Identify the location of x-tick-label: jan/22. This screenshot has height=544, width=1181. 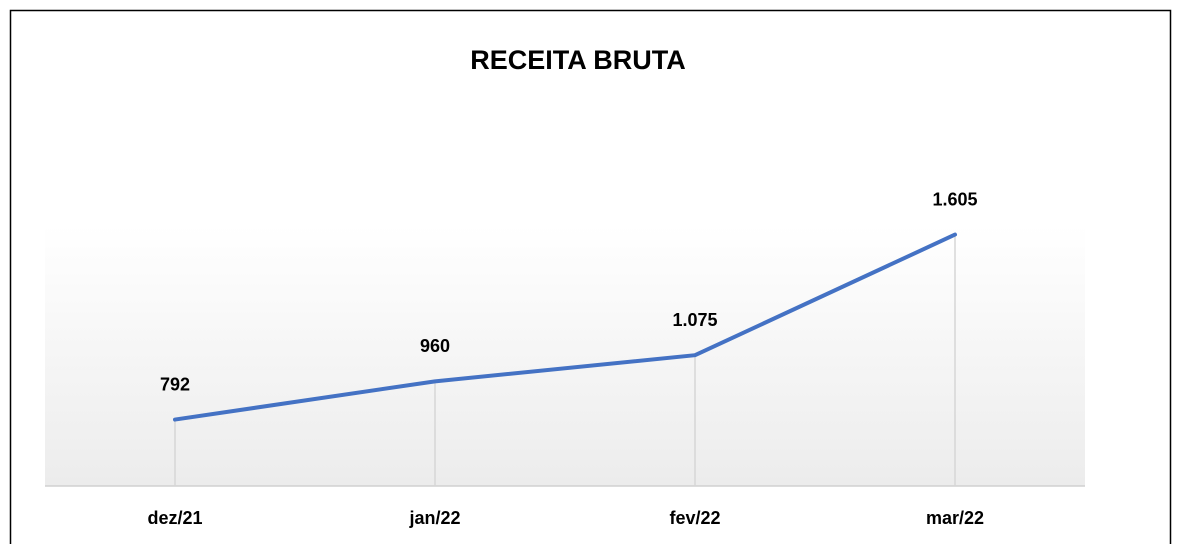
(434, 518).